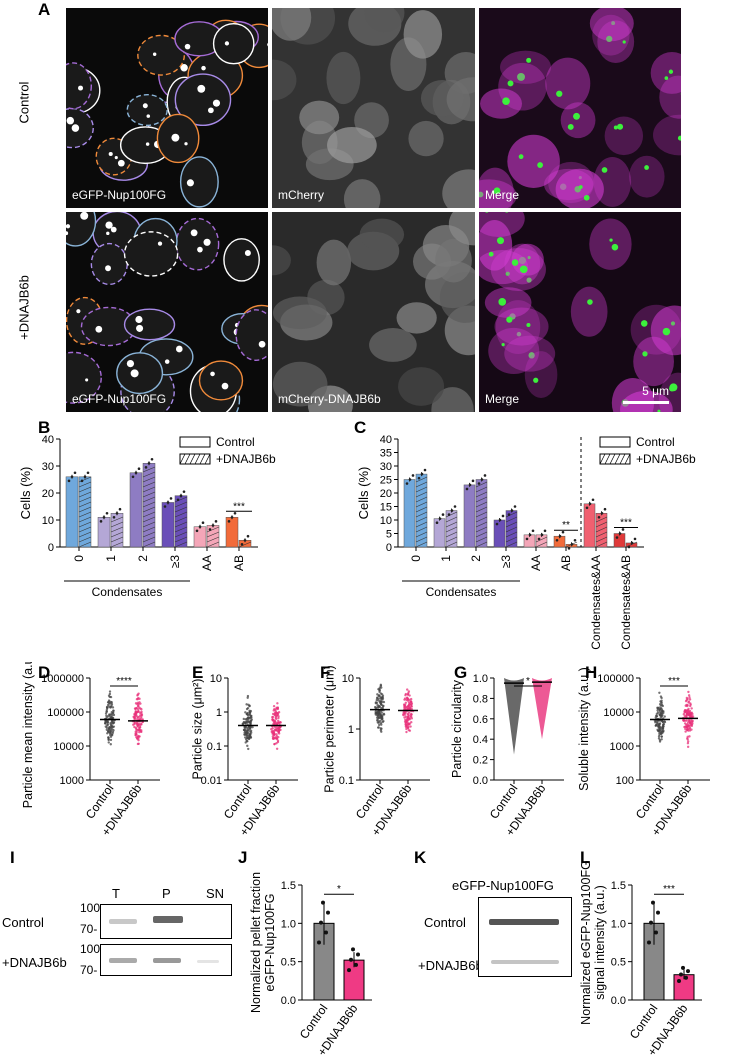  What do you see at coordinates (502, 399) in the screenshot?
I see `micrograph-label: Merge` at bounding box center [502, 399].